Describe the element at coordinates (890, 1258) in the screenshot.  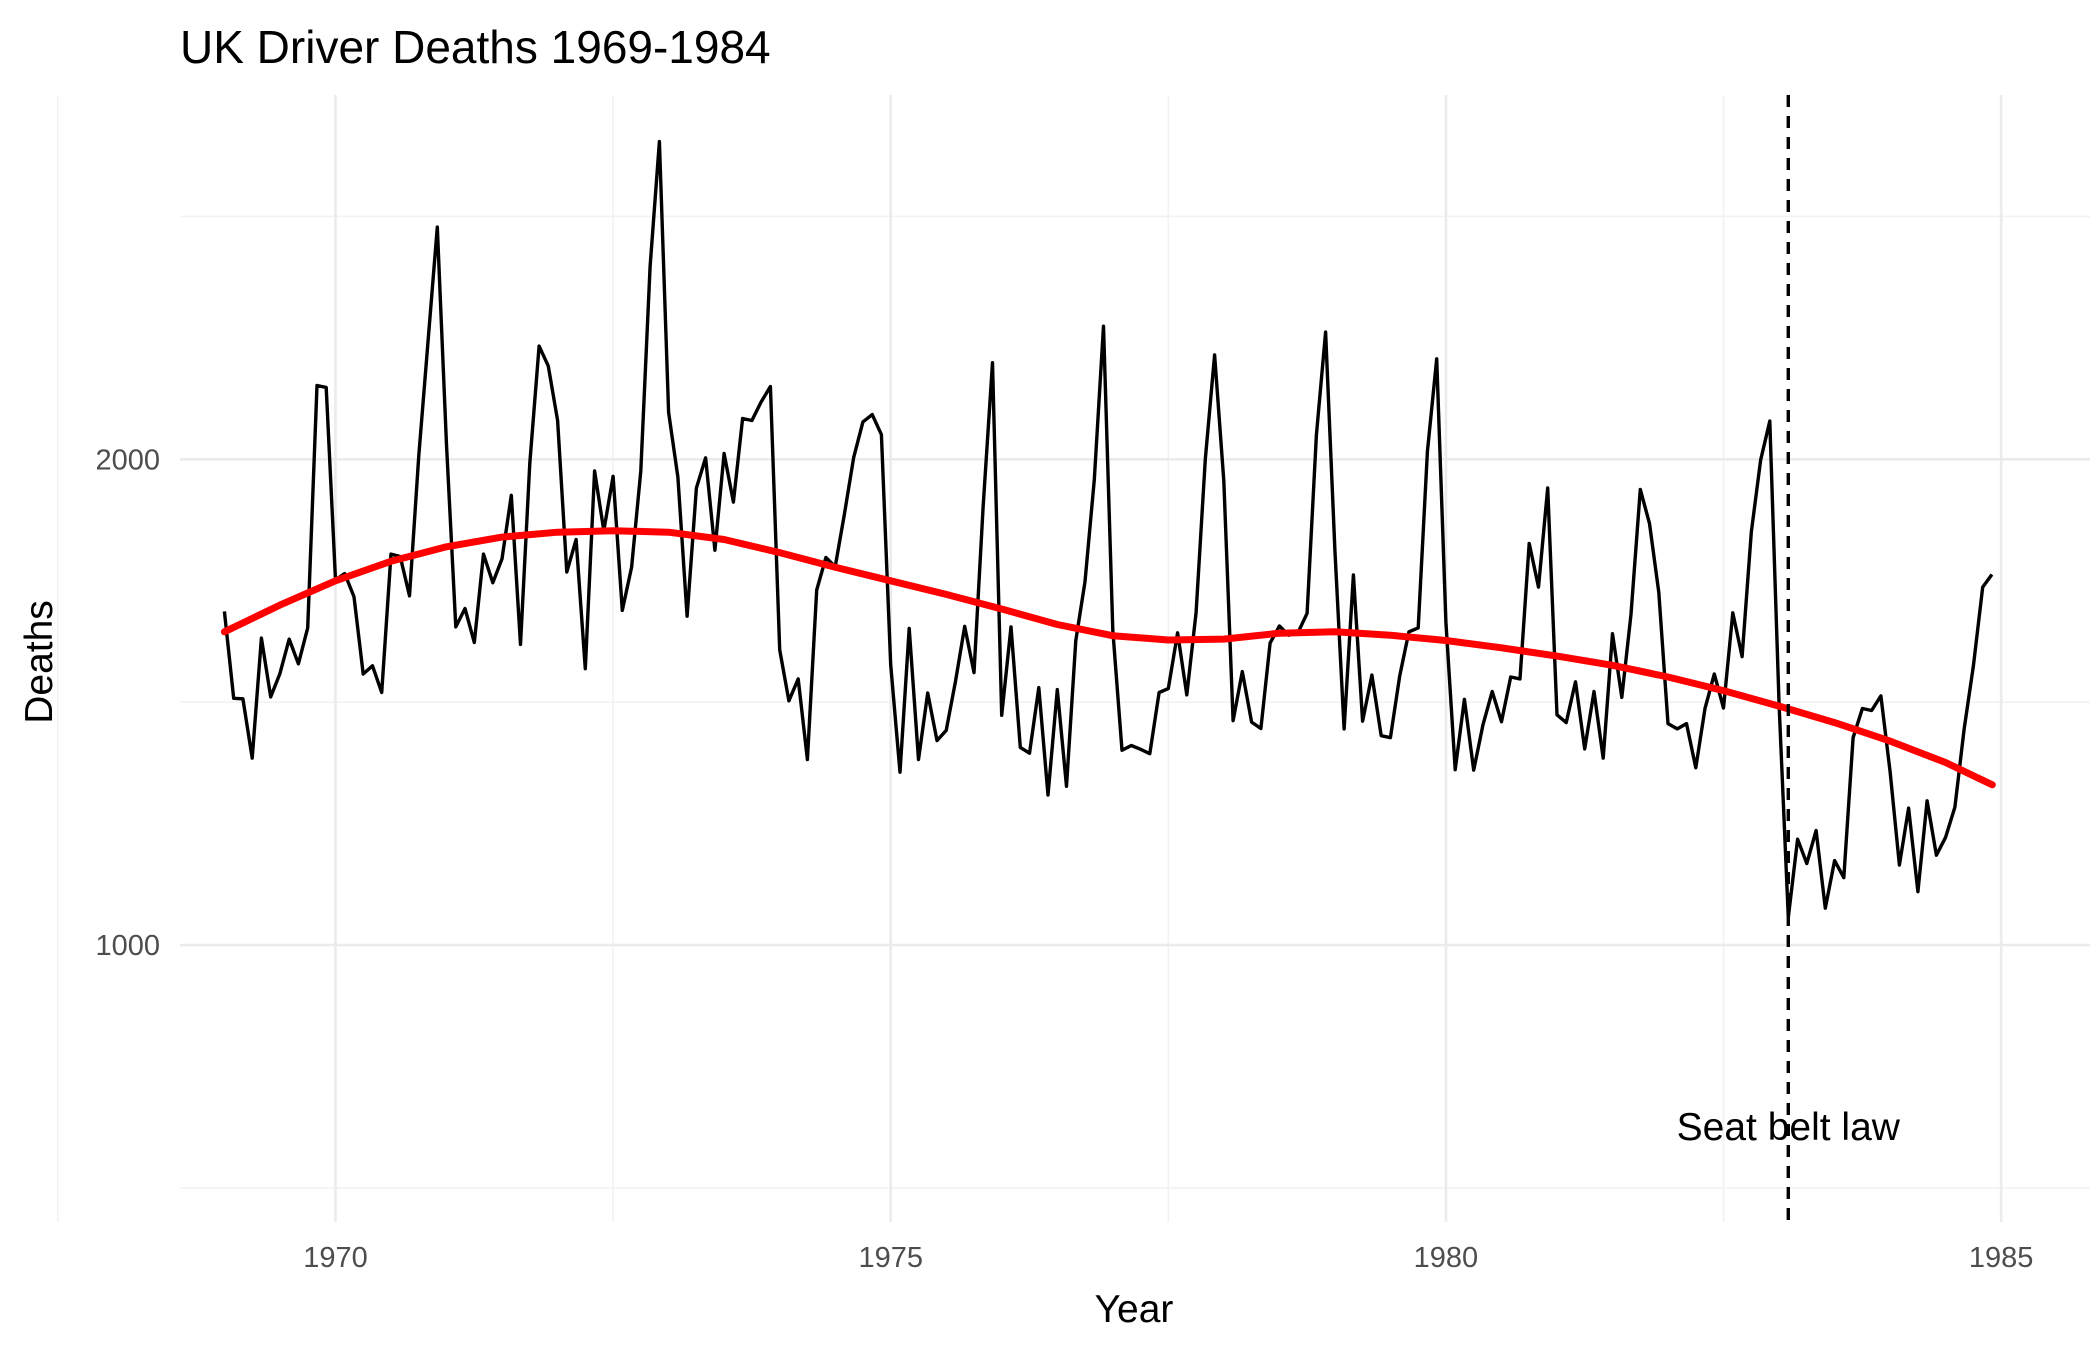
I see `x-tick-label: 1975` at that location.